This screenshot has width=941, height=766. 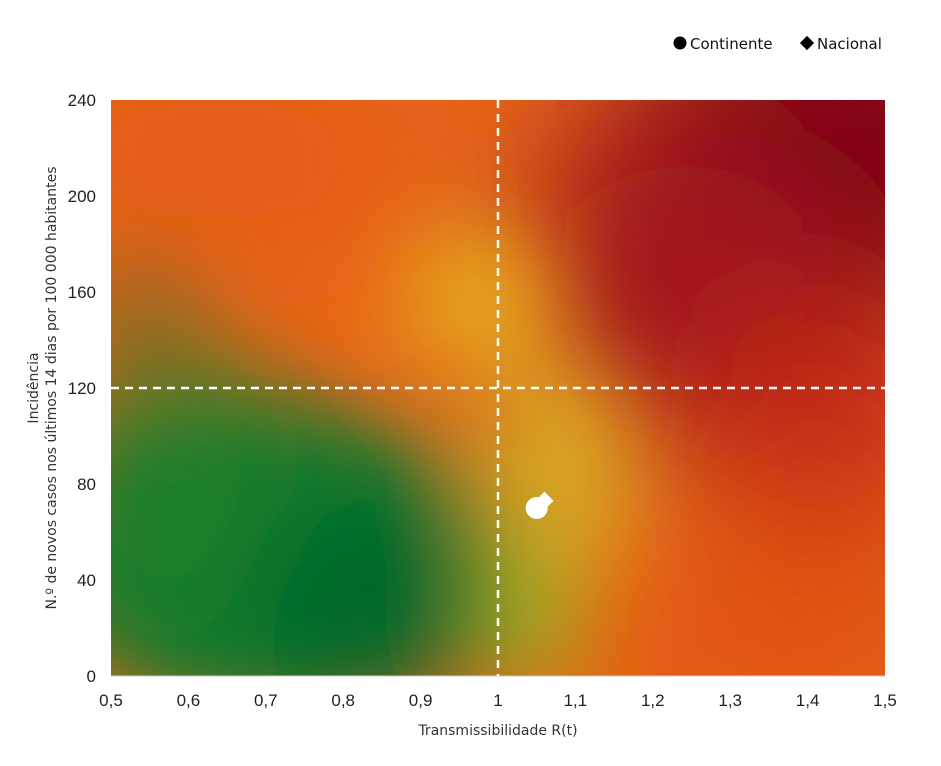 What do you see at coordinates (266, 700) in the screenshot?
I see `x-tick-label: 0,7` at bounding box center [266, 700].